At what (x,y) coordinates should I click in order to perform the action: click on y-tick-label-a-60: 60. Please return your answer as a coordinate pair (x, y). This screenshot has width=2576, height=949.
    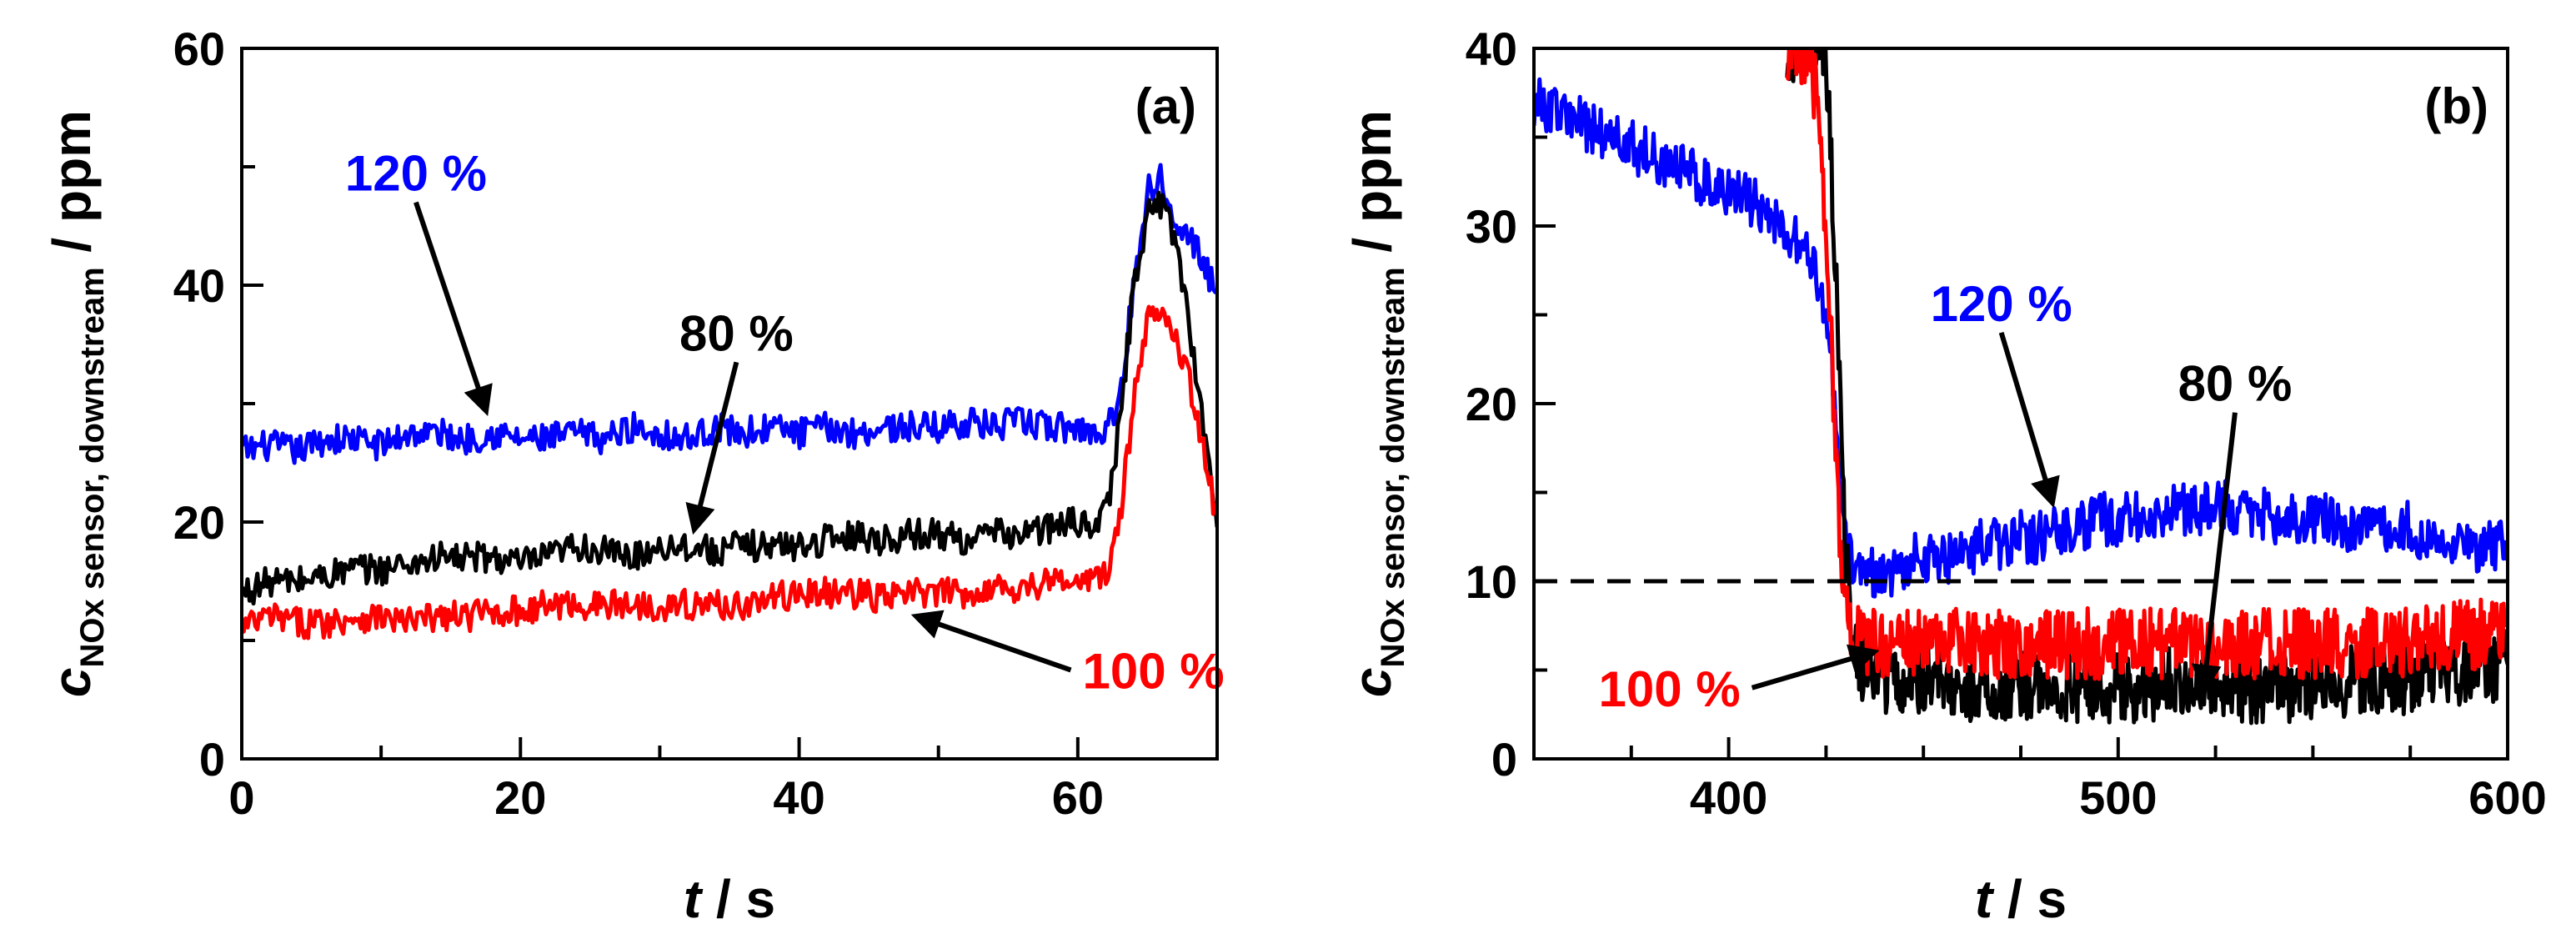
    Looking at the image, I should click on (199, 49).